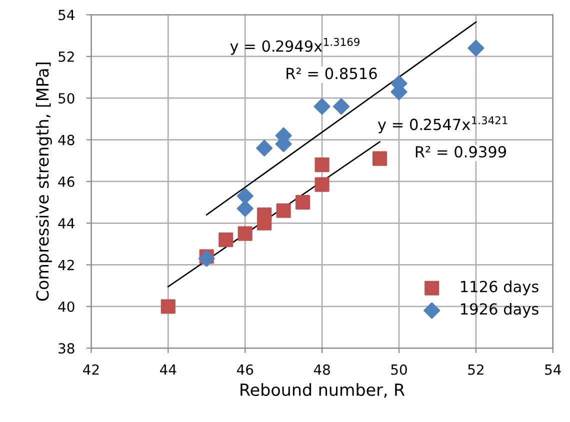 This screenshot has height=422, width=570. What do you see at coordinates (499, 288) in the screenshot?
I see `legend-label: 1126 days` at bounding box center [499, 288].